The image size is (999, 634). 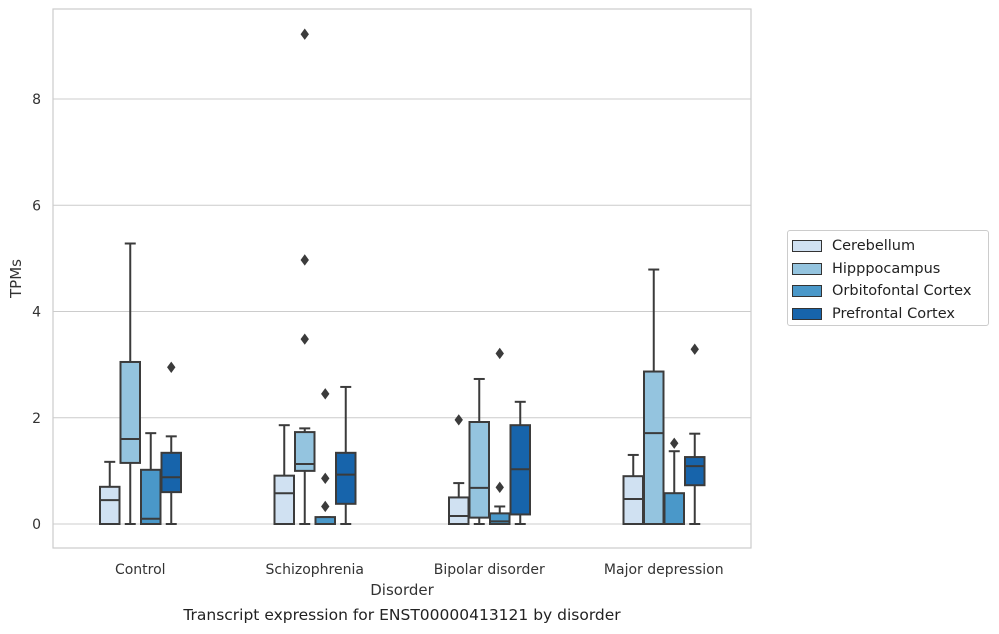 What do you see at coordinates (315, 570) in the screenshot?
I see `x-tick-label: Schizophrenia` at bounding box center [315, 570].